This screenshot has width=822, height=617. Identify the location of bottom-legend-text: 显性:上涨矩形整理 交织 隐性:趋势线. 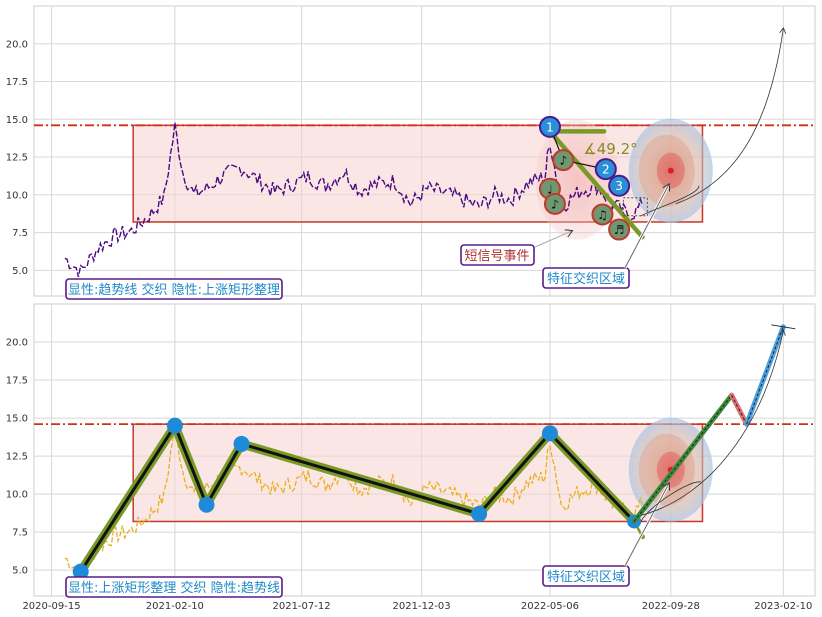
(174, 588).